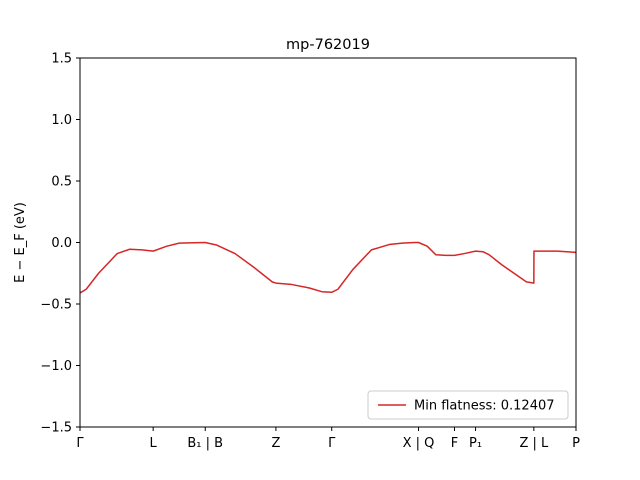 The width and height of the screenshot is (640, 480). Describe the element at coordinates (454, 443) in the screenshot. I see `x-tick-label: F` at that location.